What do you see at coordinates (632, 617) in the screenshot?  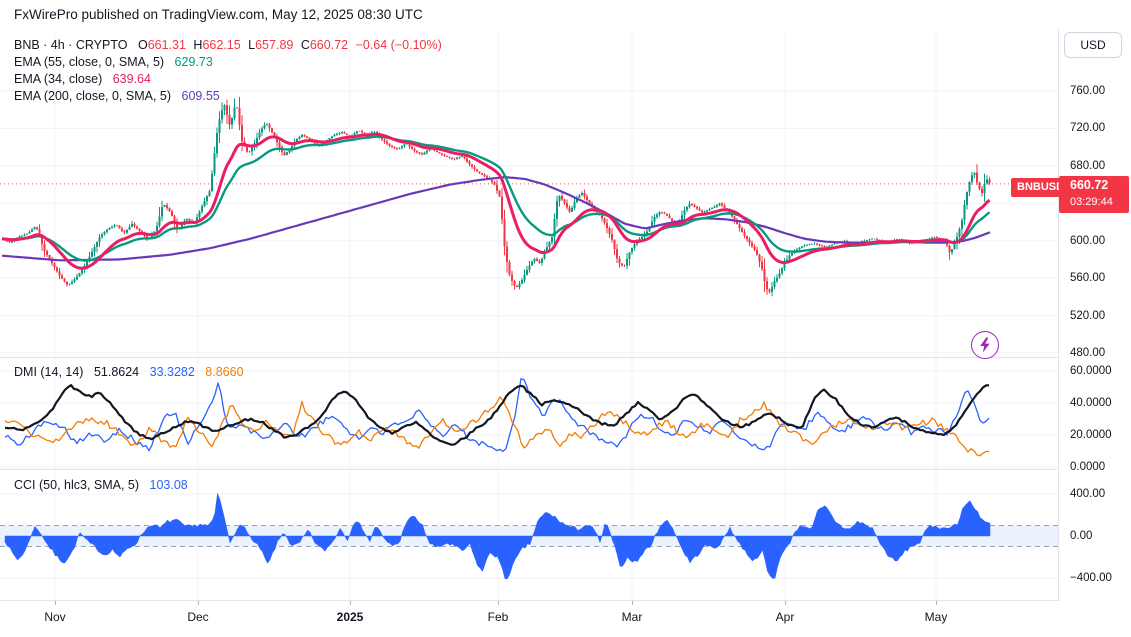 I see `time-label-Mar: Mar` at bounding box center [632, 617].